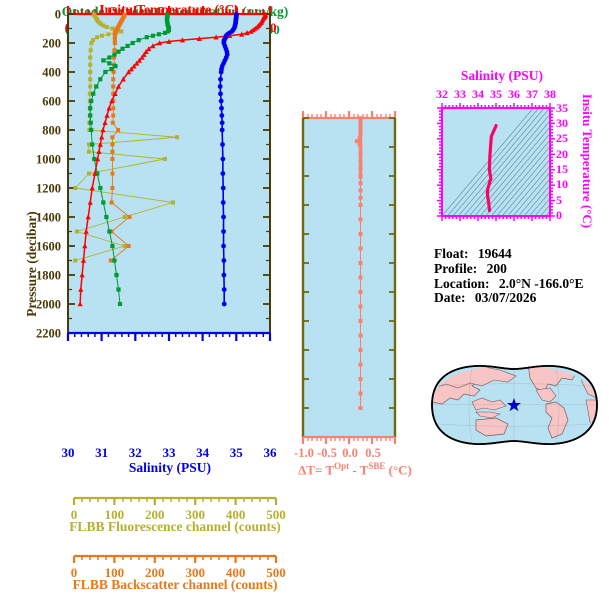 This screenshot has height=605, width=609. Describe the element at coordinates (559, 200) in the screenshot. I see `svg-text: 5` at that location.